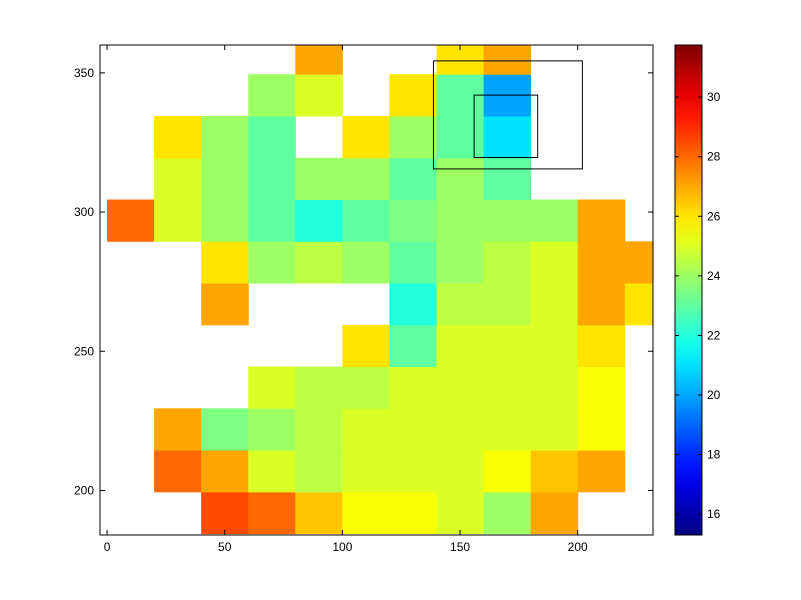 The width and height of the screenshot is (801, 600). Describe the element at coordinates (84, 490) in the screenshot. I see `y-tick-label: 200` at that location.